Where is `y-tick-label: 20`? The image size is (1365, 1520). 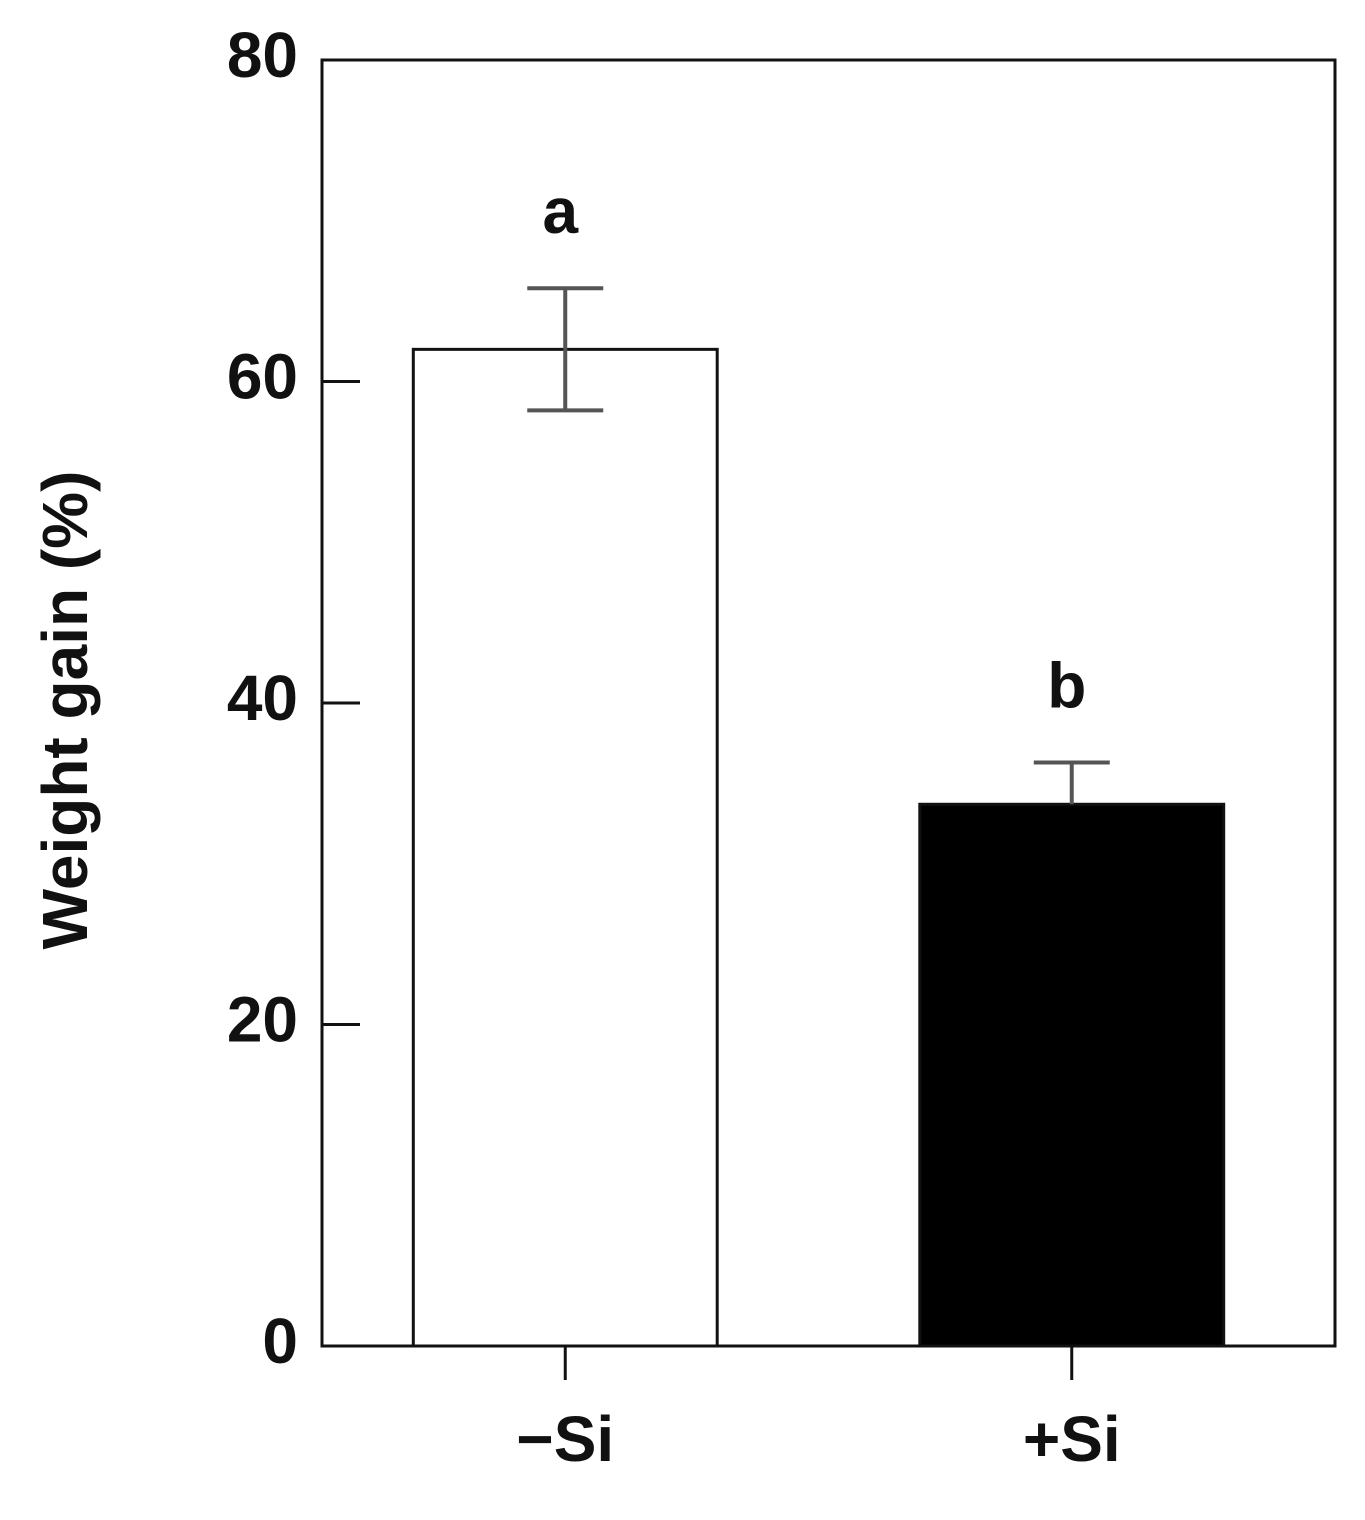 y-tick-label: 20 is located at coordinates (262, 1019).